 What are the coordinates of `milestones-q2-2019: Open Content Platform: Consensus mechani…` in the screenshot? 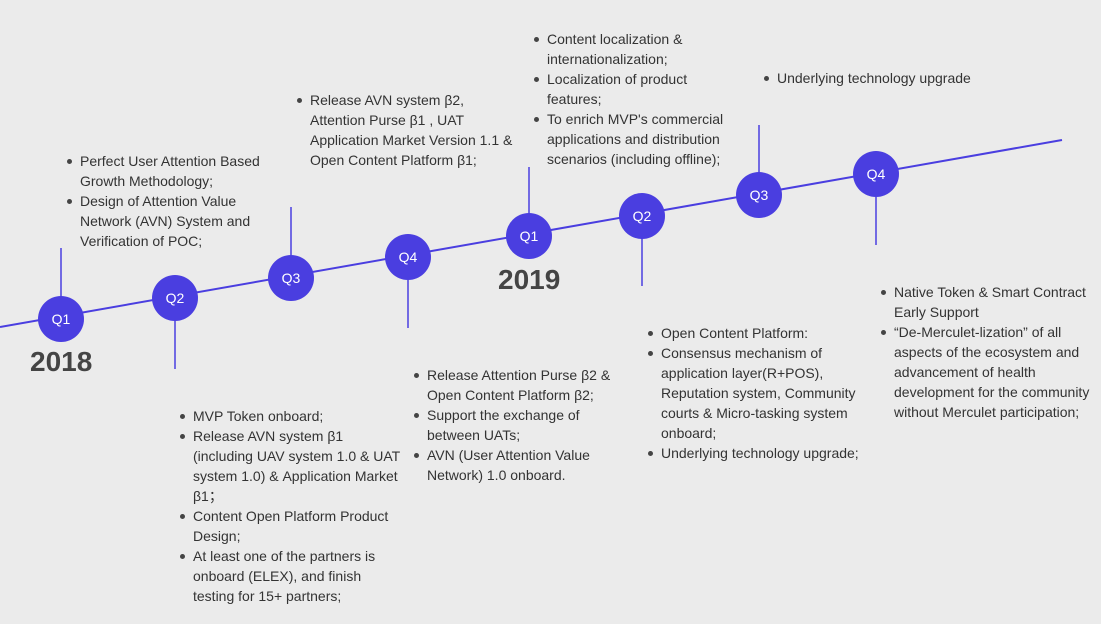 It's located at (754, 393).